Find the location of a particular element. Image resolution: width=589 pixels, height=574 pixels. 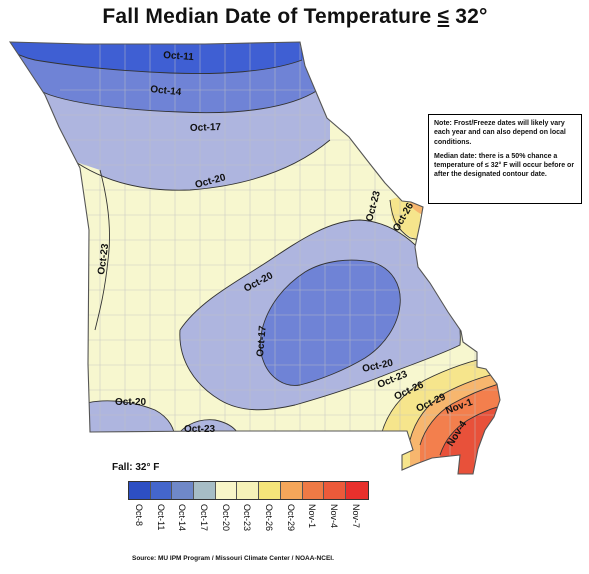

legend-label: Nov-4 is located at coordinates (334, 516).